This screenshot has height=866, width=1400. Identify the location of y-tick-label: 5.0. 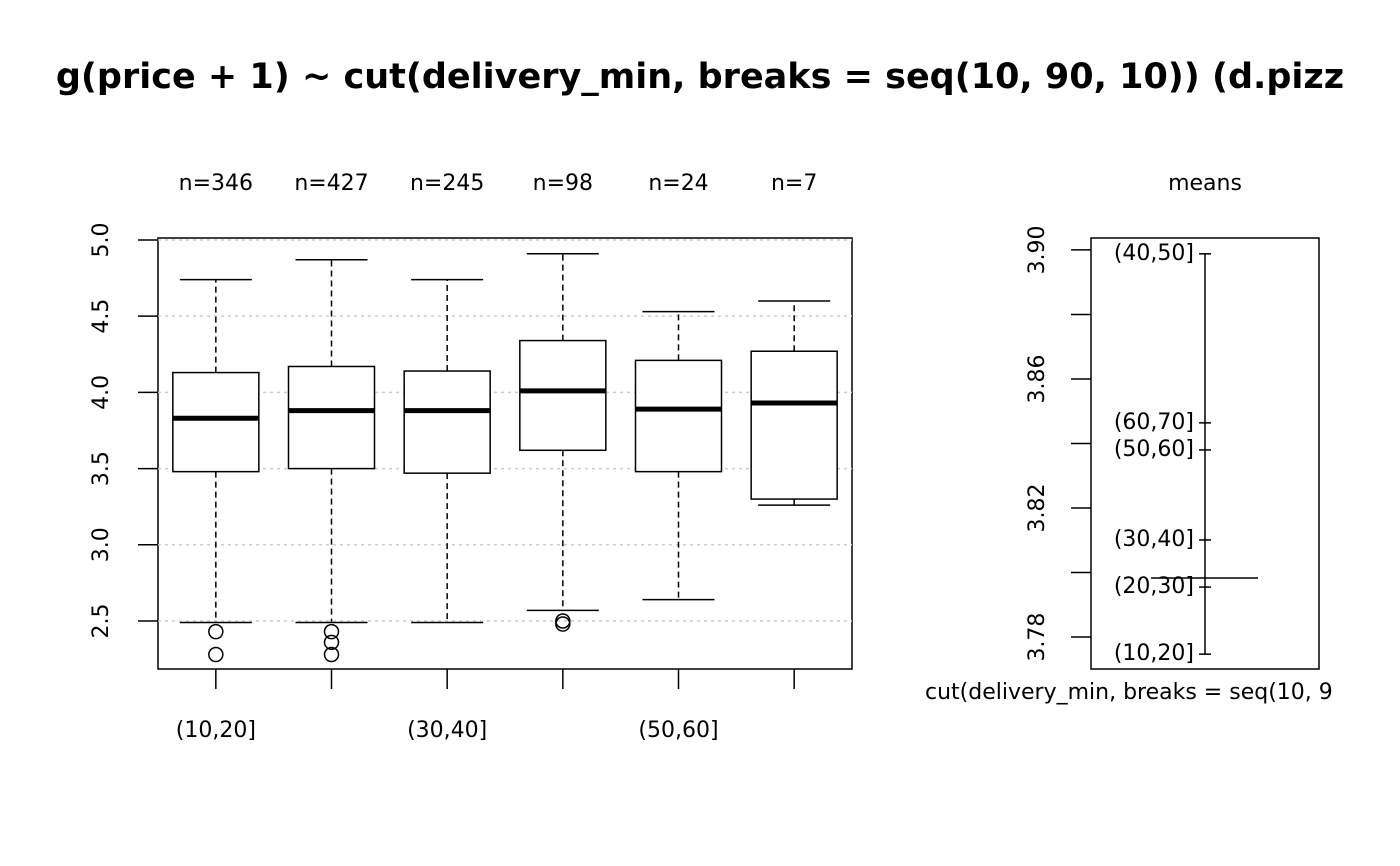
(101, 239).